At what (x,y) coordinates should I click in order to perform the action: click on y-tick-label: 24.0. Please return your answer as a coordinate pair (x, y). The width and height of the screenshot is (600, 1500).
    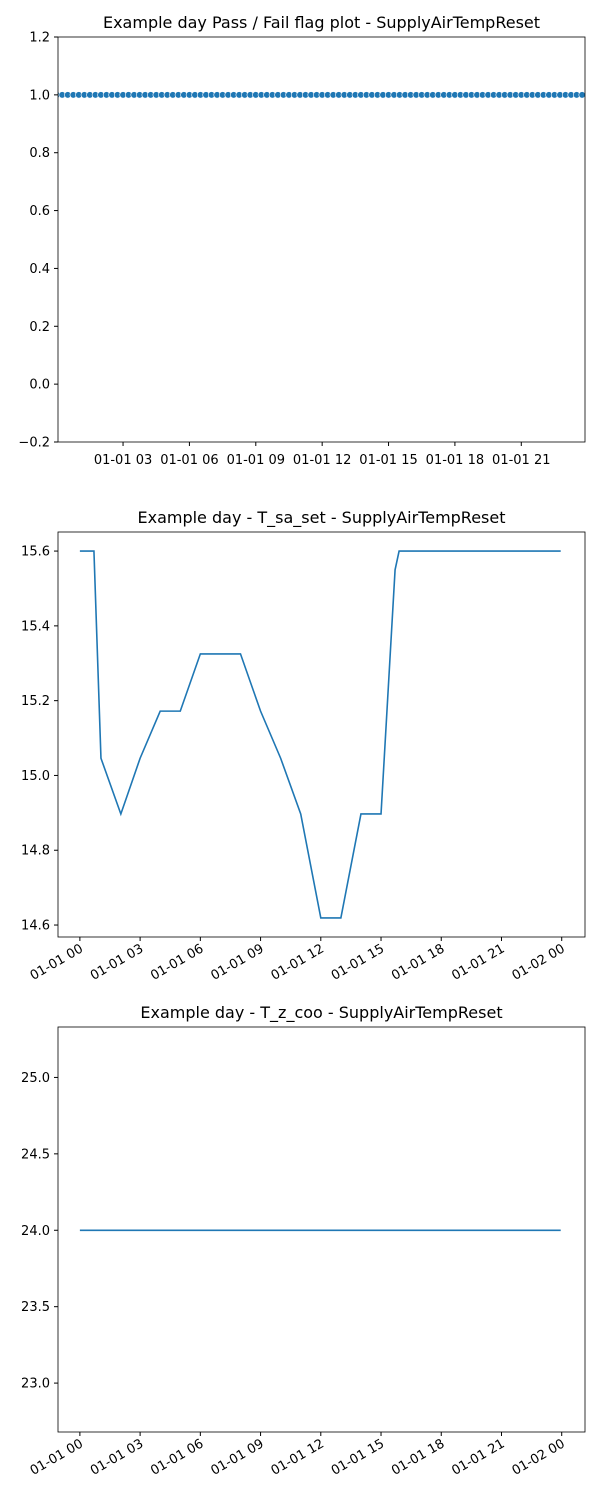
    Looking at the image, I should click on (35, 1231).